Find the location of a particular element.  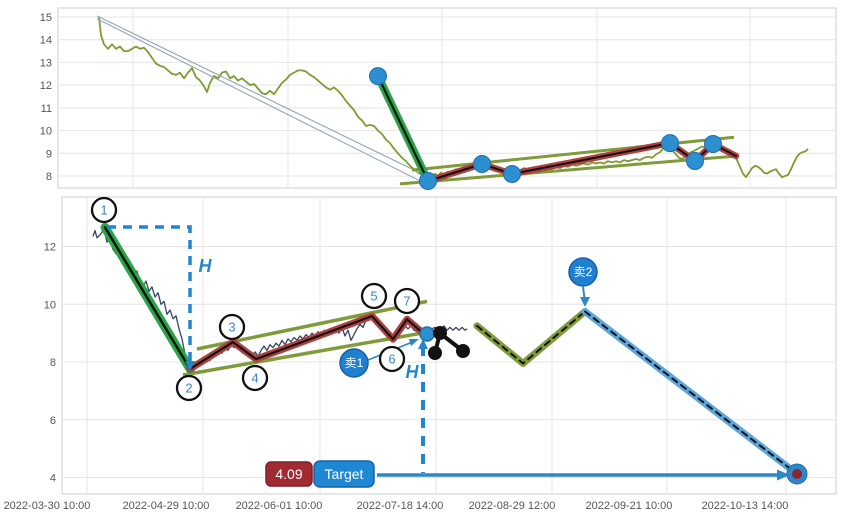

h1-label: H is located at coordinates (206, 266).